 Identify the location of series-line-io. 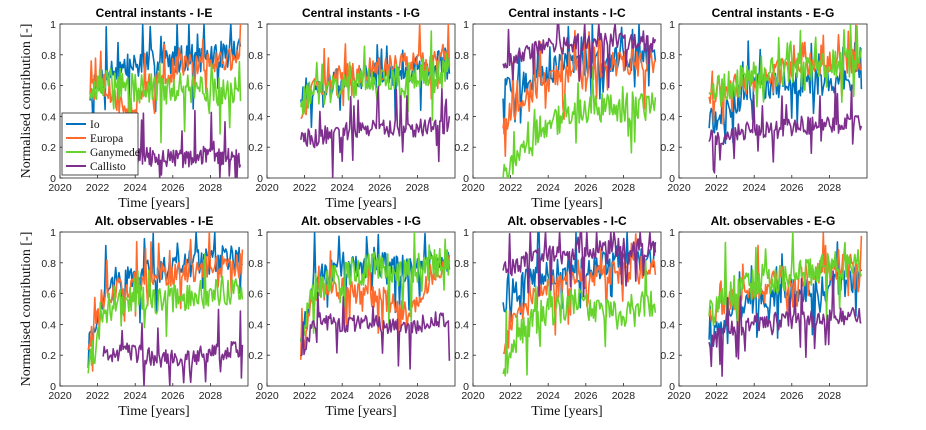
(375, 287).